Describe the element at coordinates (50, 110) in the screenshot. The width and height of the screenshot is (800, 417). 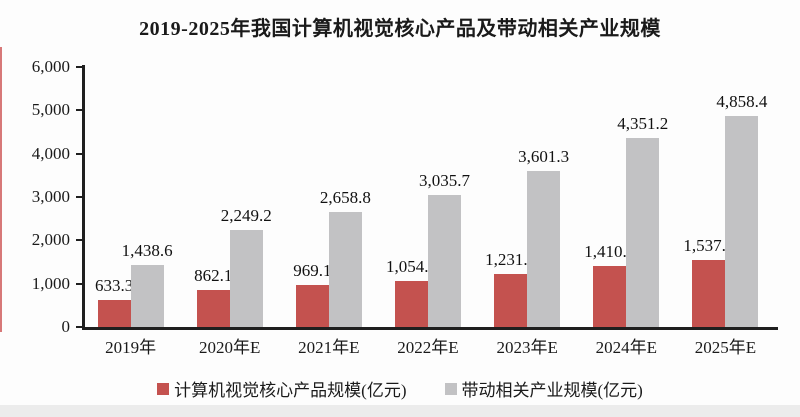
I see `y-tick-label: 5,000` at that location.